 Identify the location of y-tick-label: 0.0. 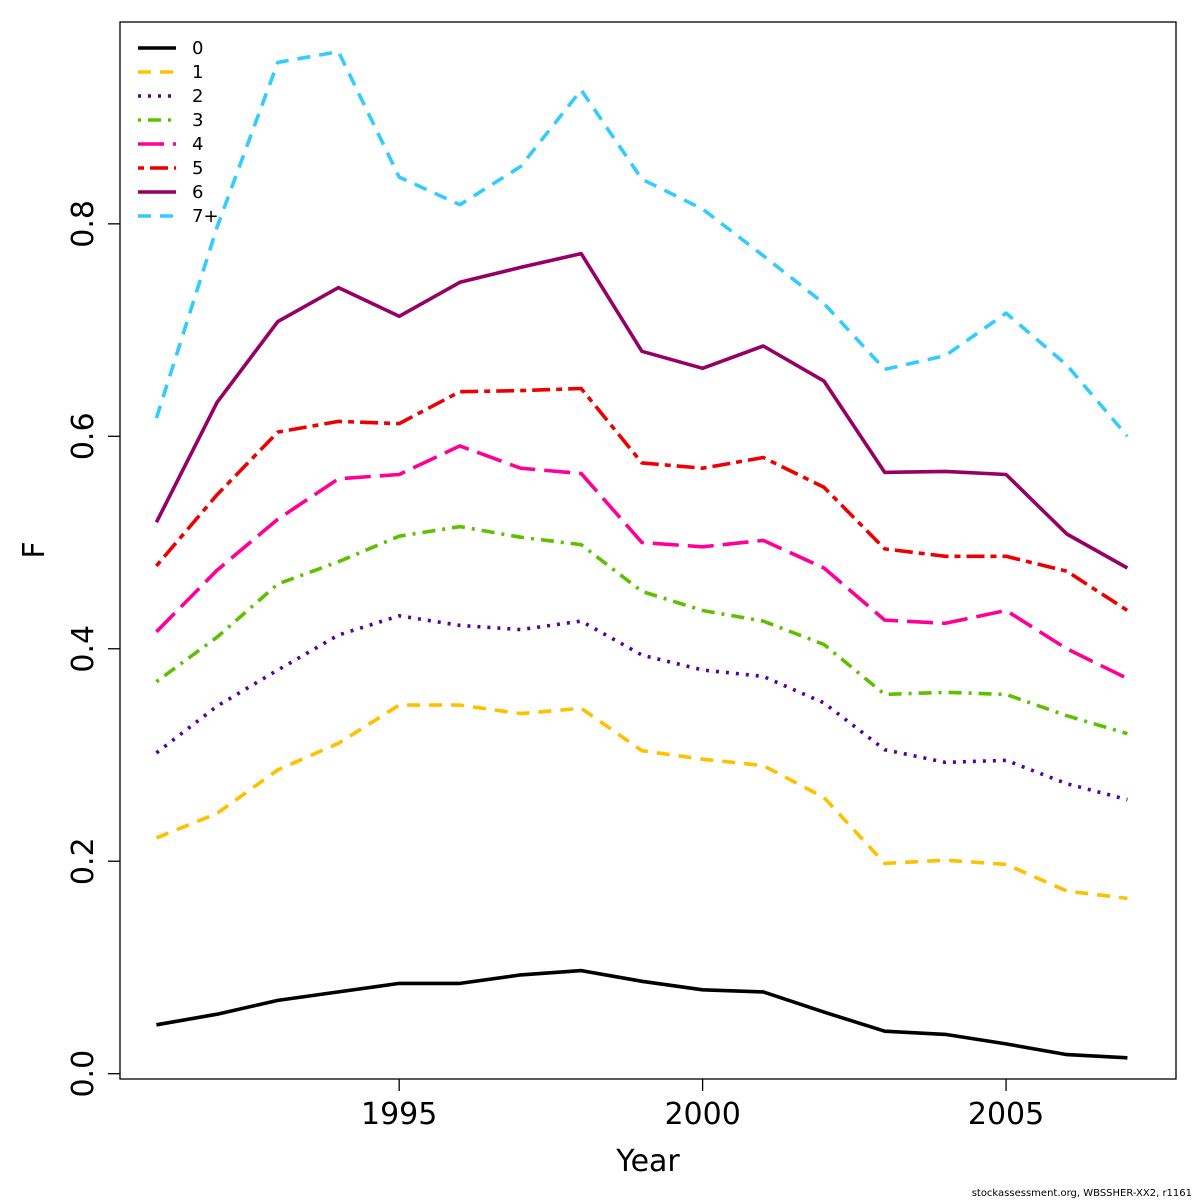
(83, 1074).